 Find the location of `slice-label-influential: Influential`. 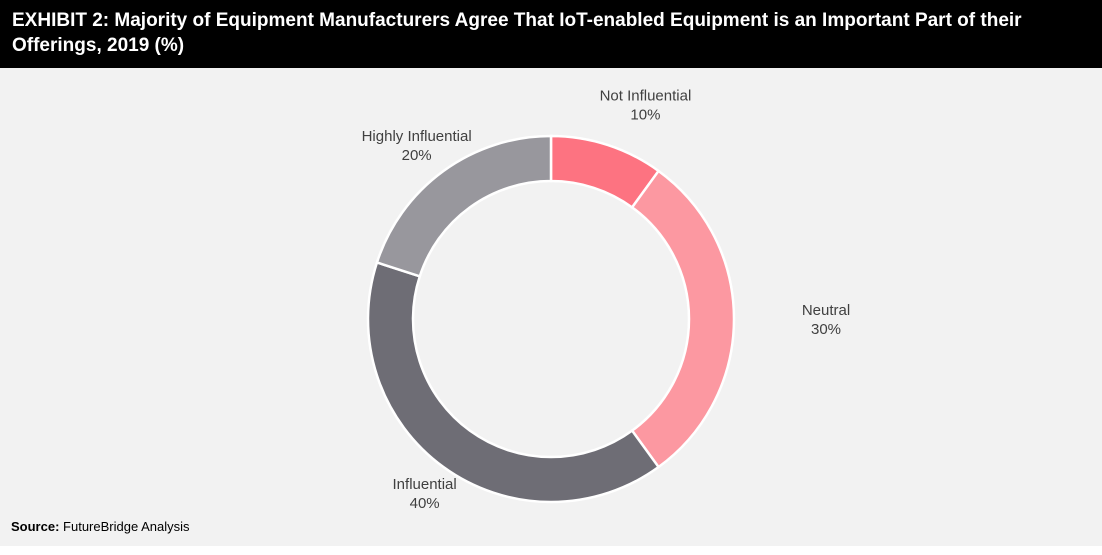

slice-label-influential: Influential is located at coordinates (425, 484).